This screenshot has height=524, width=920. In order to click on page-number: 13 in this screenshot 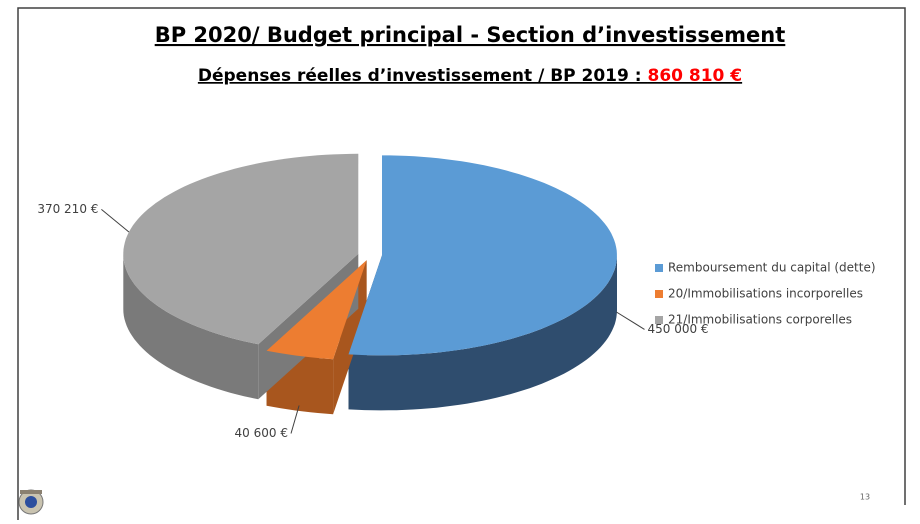, I will do `click(865, 497)`.